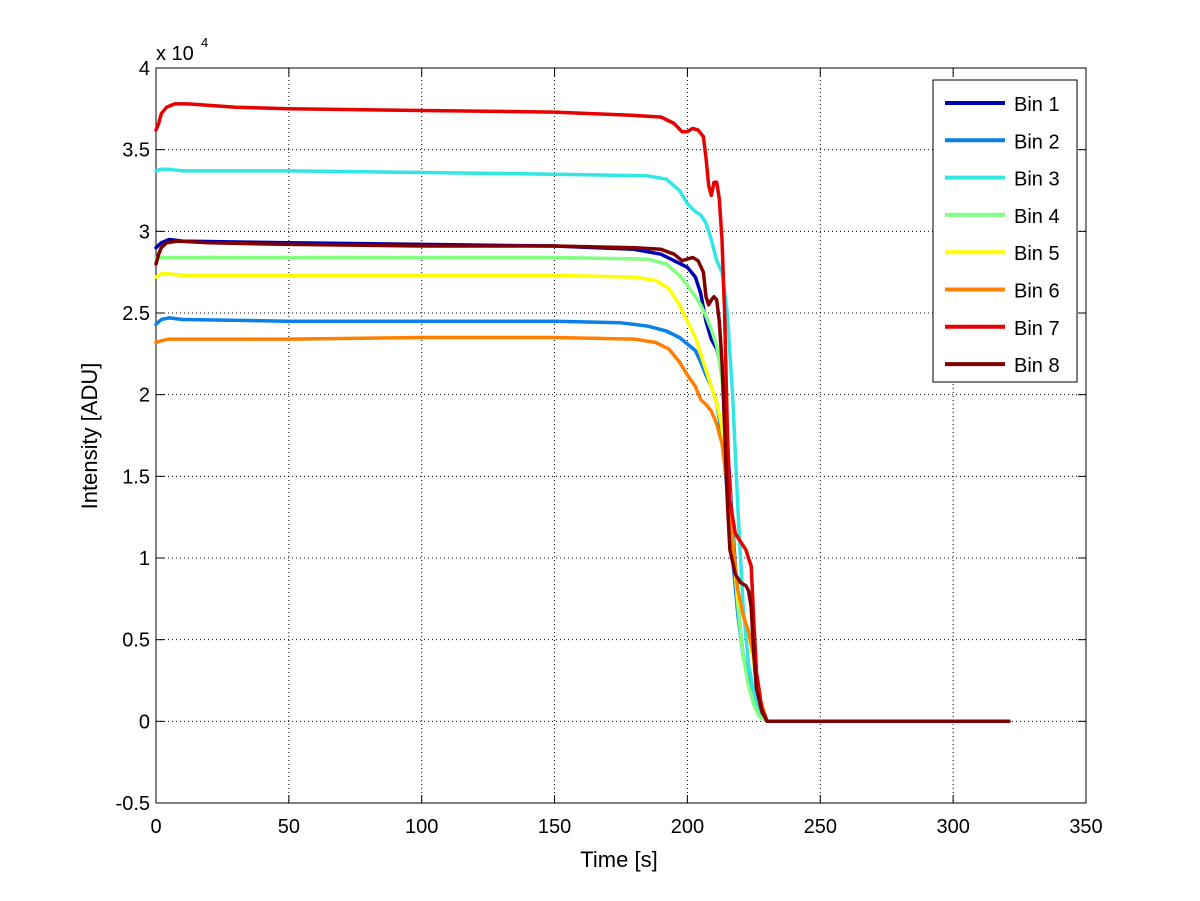 The image size is (1200, 901). Describe the element at coordinates (618, 859) in the screenshot. I see `x-axis-title: Time [s]` at that location.